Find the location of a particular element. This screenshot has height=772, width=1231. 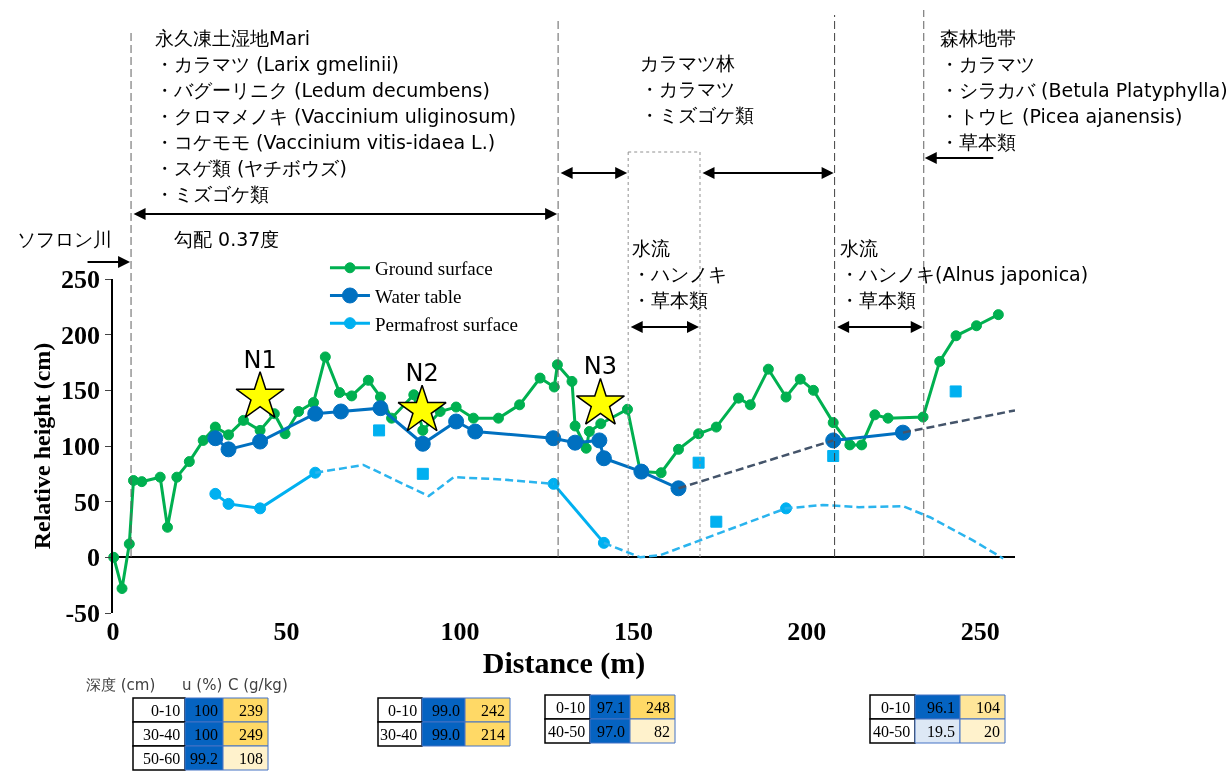

y-tick-label: -50 is located at coordinates (83, 614).